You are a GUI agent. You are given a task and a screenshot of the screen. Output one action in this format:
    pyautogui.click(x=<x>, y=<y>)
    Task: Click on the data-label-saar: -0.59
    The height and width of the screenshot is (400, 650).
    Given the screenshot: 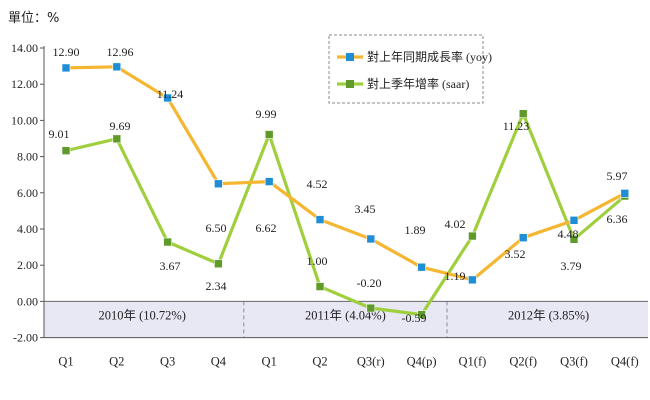 What is the action you would take?
    pyautogui.click(x=414, y=318)
    